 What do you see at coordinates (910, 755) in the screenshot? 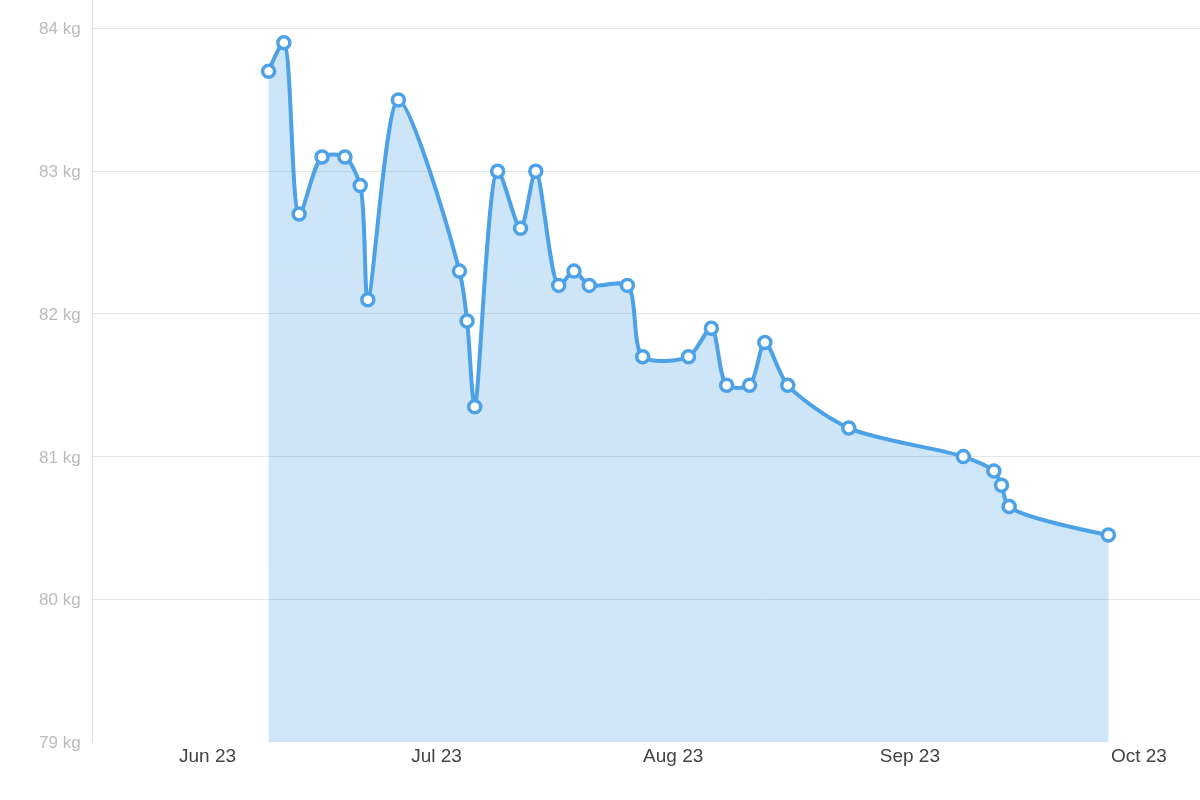
I see `x-tick-label: Sep 23` at bounding box center [910, 755].